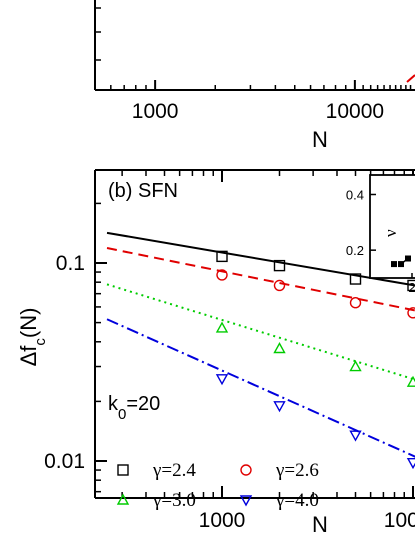 This screenshot has width=415, height=537. Describe the element at coordinates (134, 408) in the screenshot. I see `k0-annotation: k0=20` at that location.